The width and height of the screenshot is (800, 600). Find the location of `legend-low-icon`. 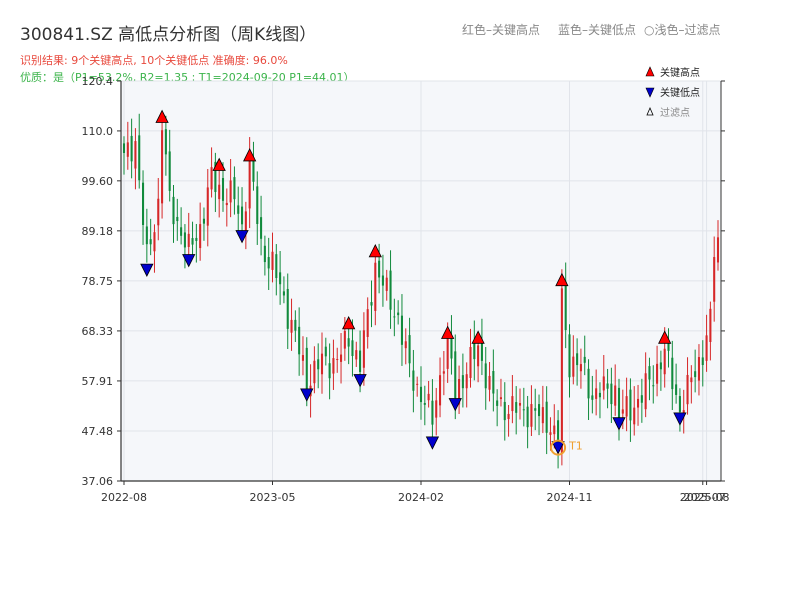

legend-low-icon is located at coordinates (650, 92).